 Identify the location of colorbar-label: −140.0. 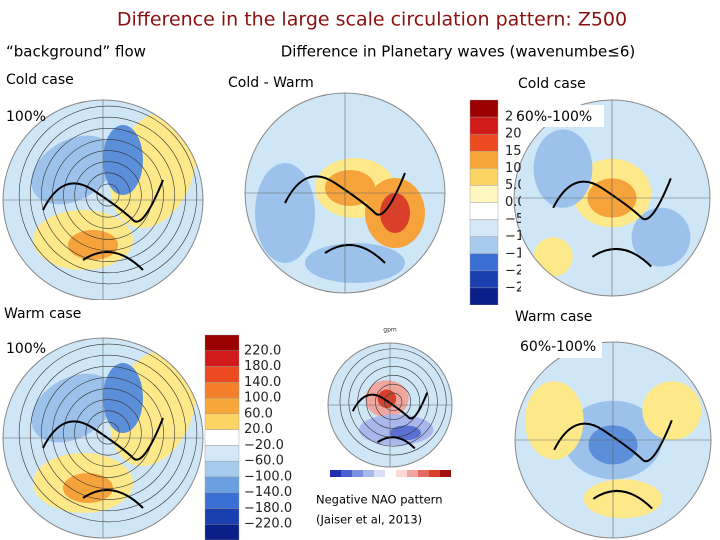
(268, 492).